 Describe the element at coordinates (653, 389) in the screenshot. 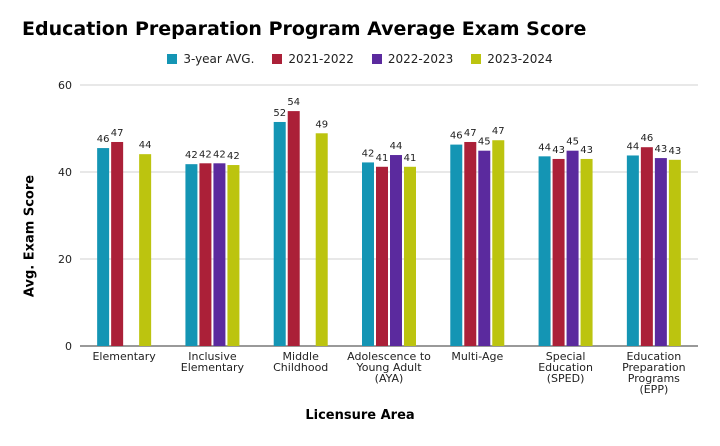

I see `x-tick-label: (EPP)` at that location.